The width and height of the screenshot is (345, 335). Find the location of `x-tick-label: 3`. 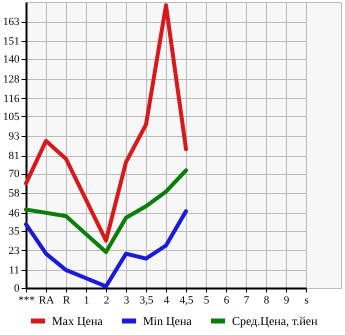

x-tick-label: 3 is located at coordinates (127, 300).